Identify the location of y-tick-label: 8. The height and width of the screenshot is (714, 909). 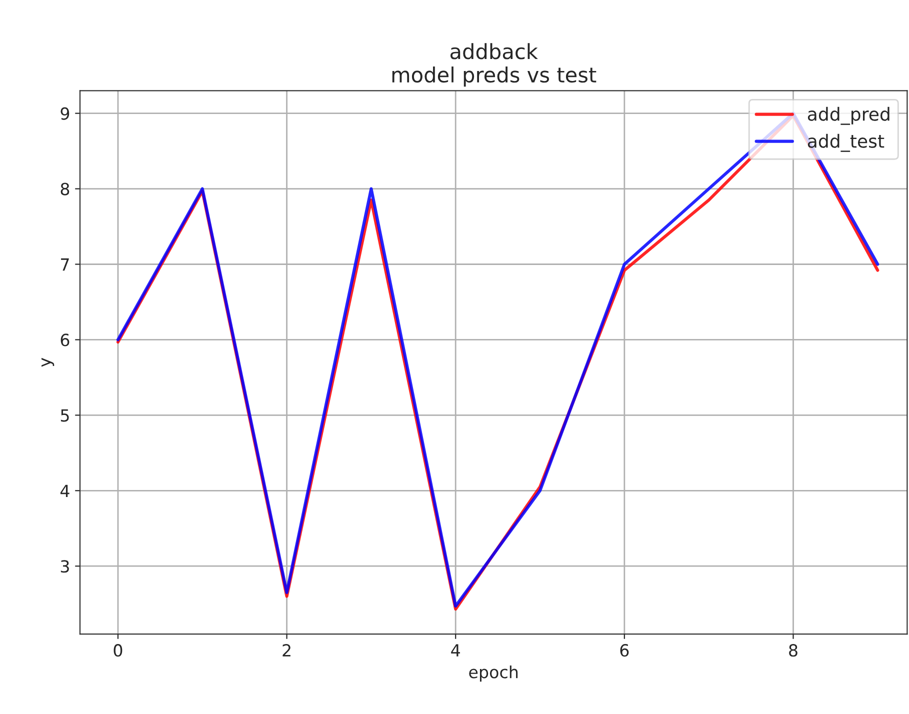
(65, 189).